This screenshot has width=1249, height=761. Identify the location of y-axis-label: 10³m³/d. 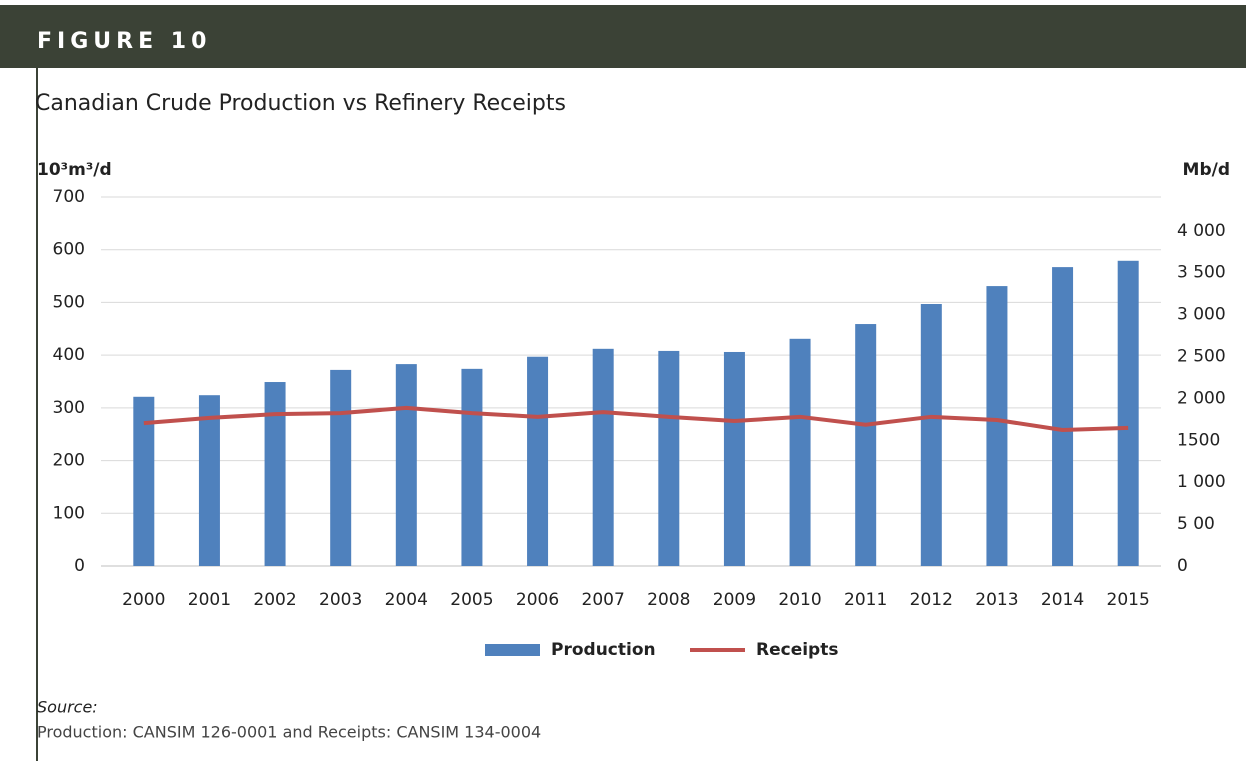
(74, 170).